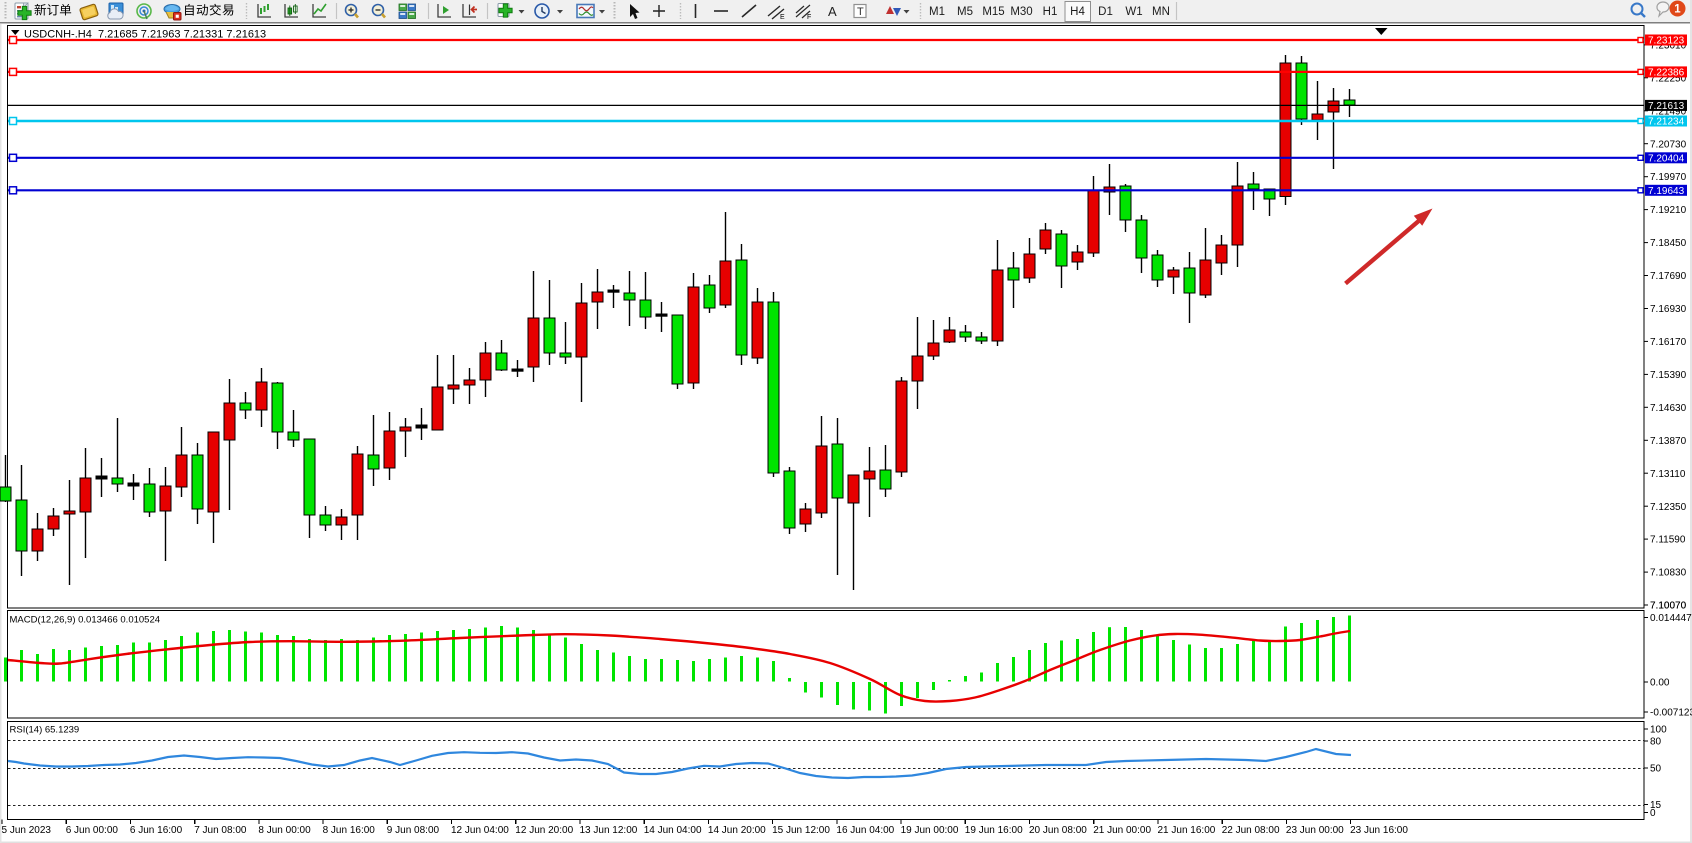  I want to click on svg-text: F, so click(809, 17).